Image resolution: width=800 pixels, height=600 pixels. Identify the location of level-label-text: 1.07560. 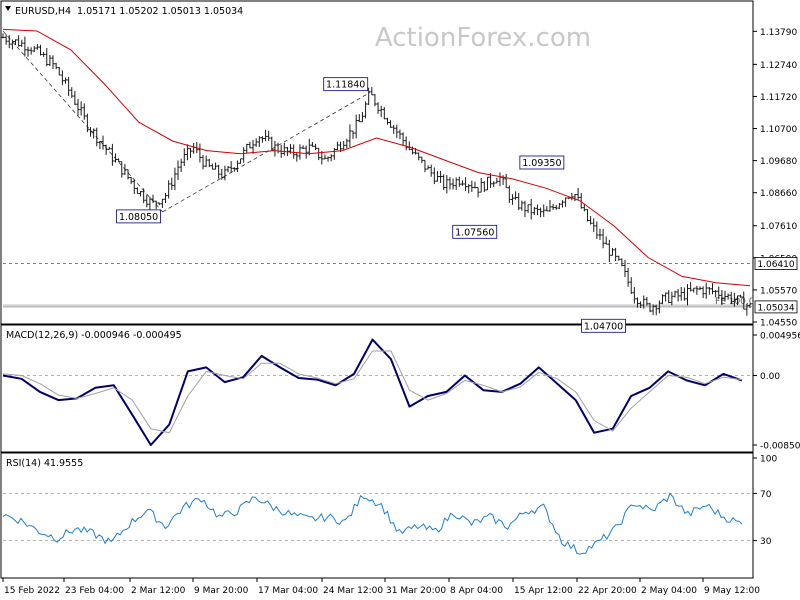
(474, 232).